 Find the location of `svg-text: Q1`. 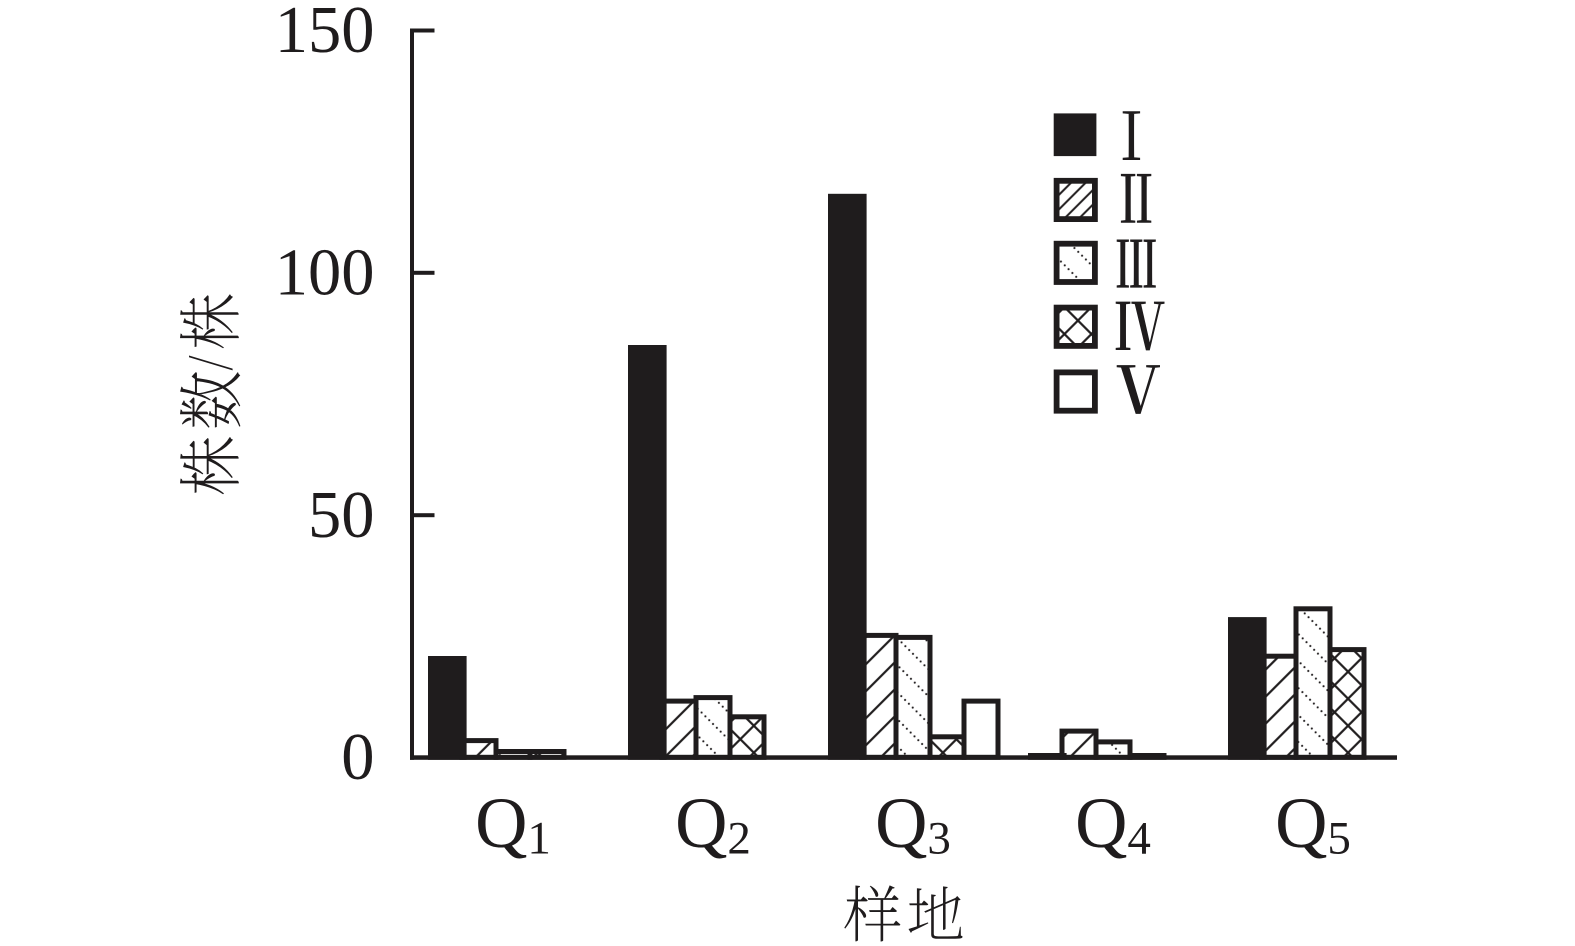

svg-text: Q1 is located at coordinates (513, 823).